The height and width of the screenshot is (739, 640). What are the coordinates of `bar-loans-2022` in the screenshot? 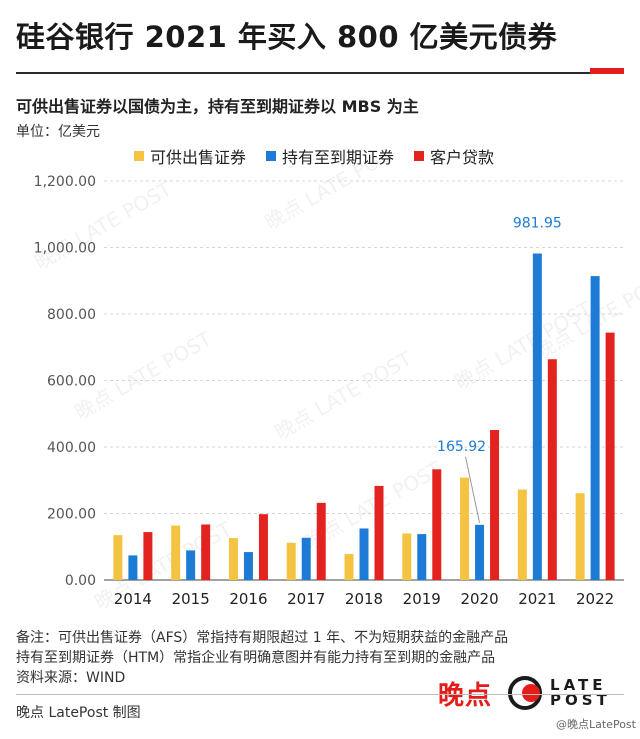 It's located at (610, 456).